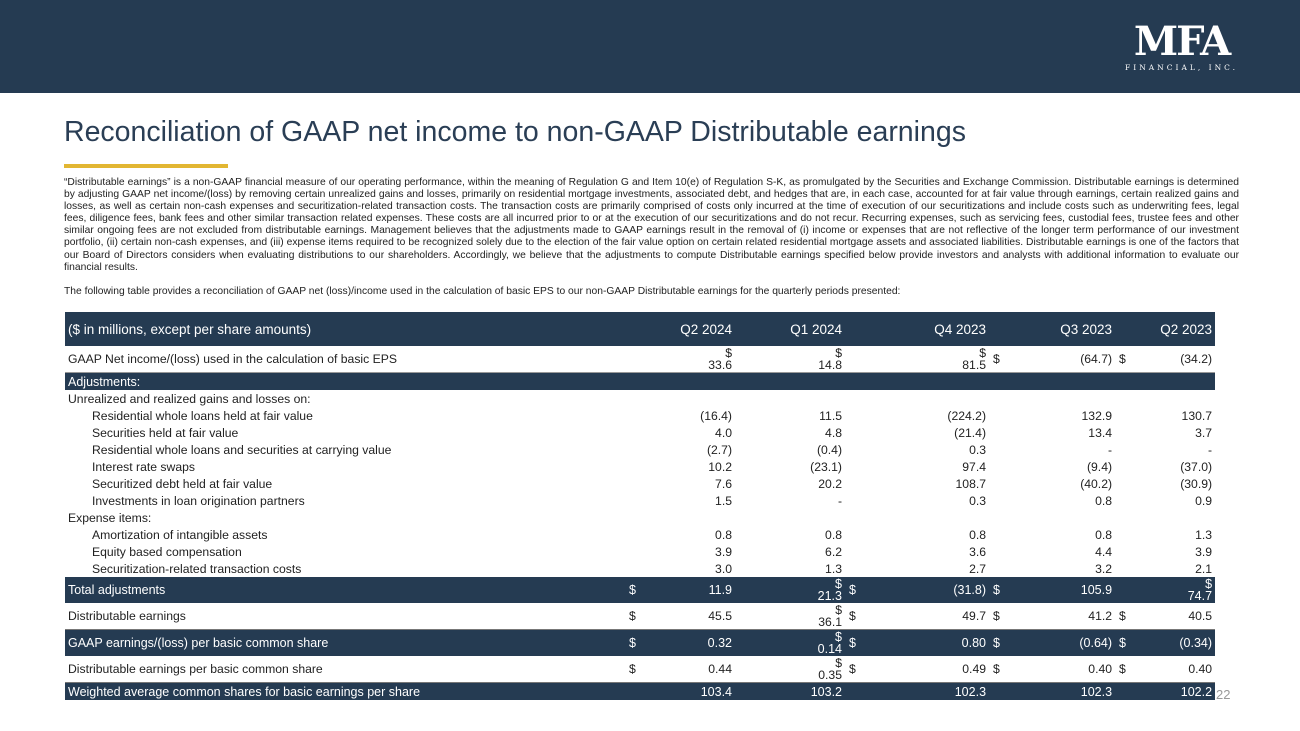 The image size is (1300, 731). Describe the element at coordinates (680, 669) in the screenshot. I see `currency-symbol: $0.44` at that location.